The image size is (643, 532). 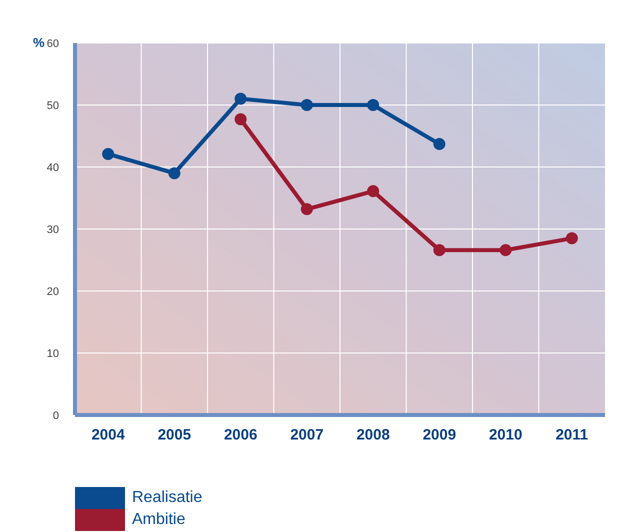 What do you see at coordinates (52, 292) in the screenshot?
I see `y-tick-label: 20` at bounding box center [52, 292].